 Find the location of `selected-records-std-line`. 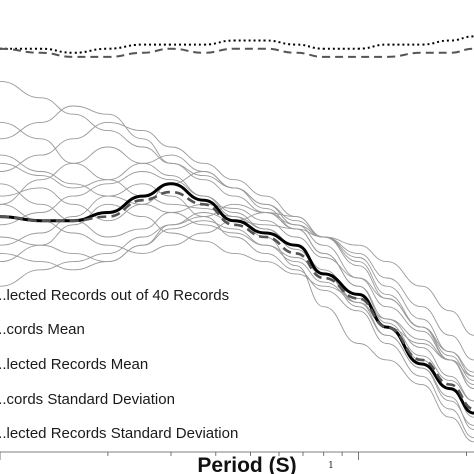

selected-records-std-line is located at coordinates (237, 52).